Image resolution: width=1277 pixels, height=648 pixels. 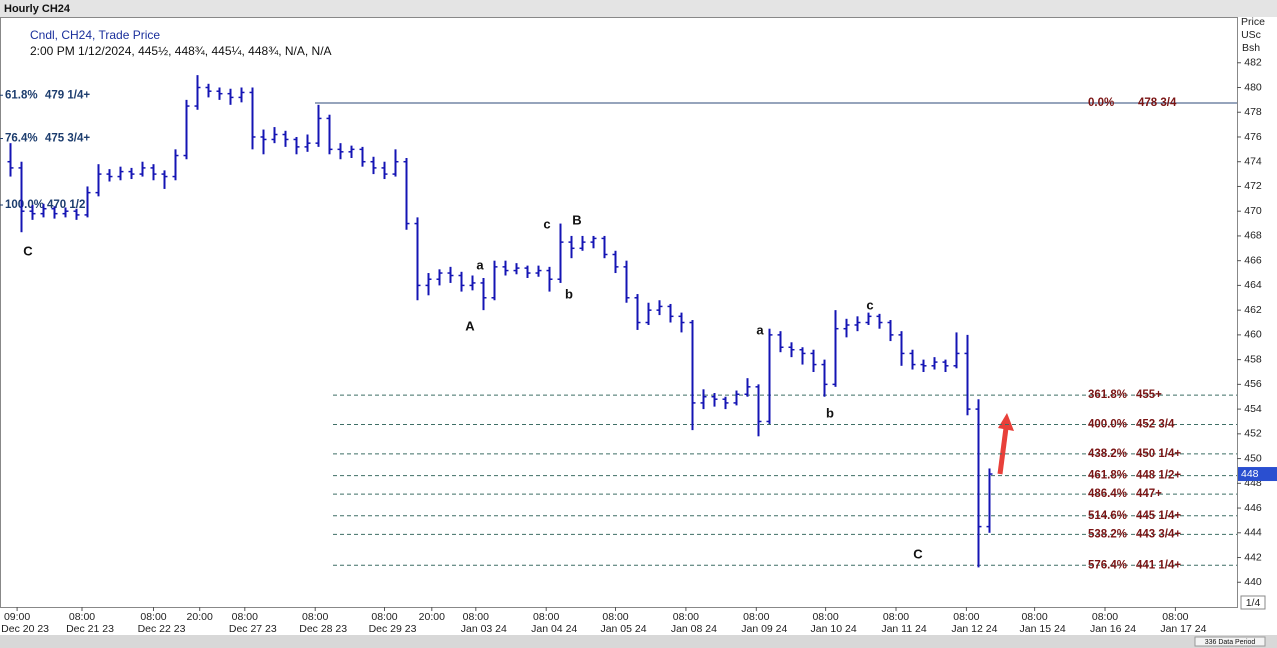 What do you see at coordinates (638, 641) in the screenshot?
I see `scrollbar` at bounding box center [638, 641].